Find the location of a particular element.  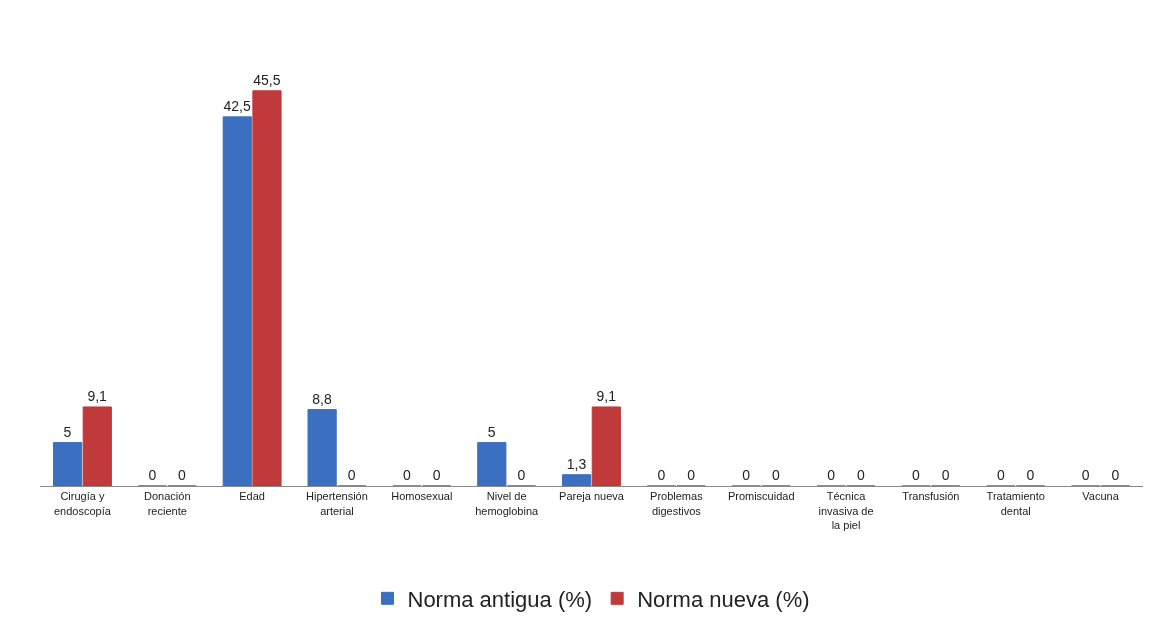

x-tick-label: Tratamiento dental is located at coordinates (1015, 503).